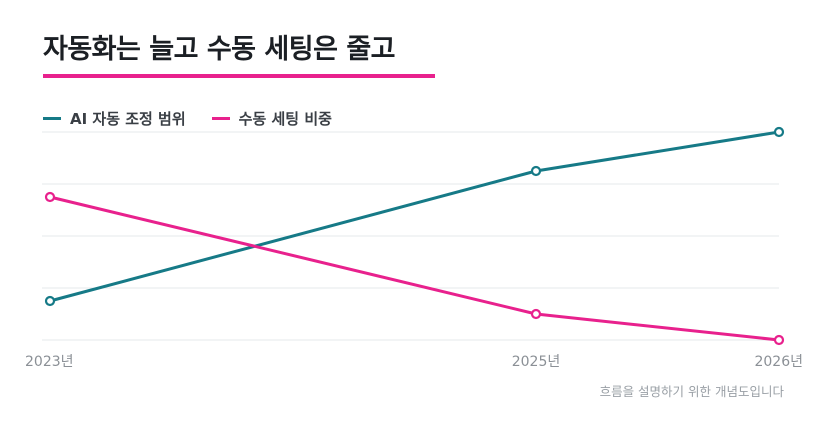  Describe the element at coordinates (220, 118) in the screenshot. I see `legend-swatch-manual` at that location.